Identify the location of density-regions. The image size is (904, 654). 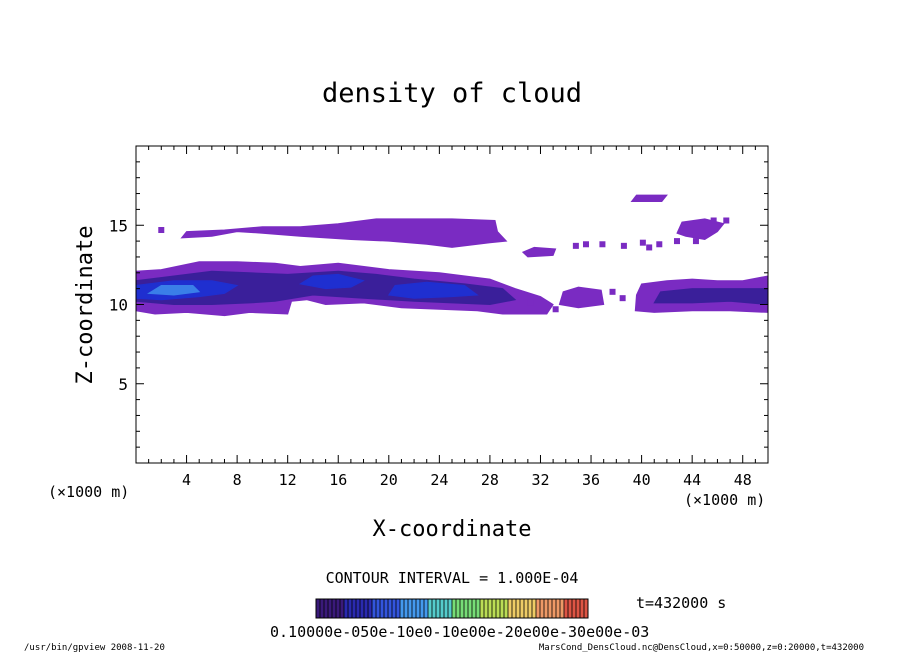
(452, 255).